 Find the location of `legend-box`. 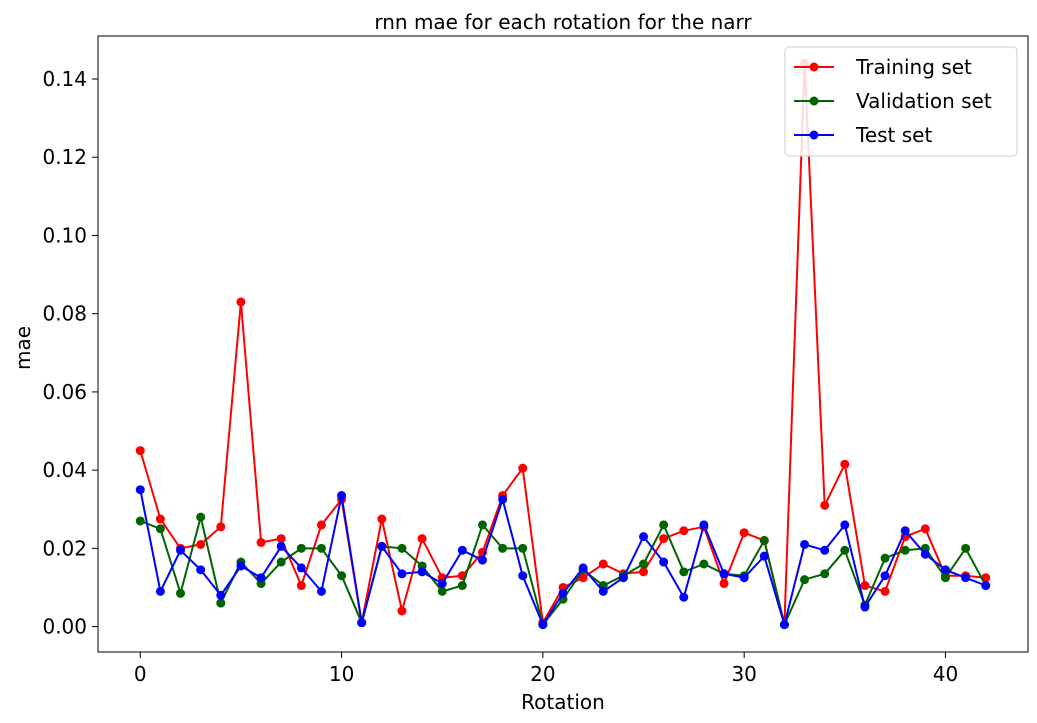

legend-box is located at coordinates (901, 101).